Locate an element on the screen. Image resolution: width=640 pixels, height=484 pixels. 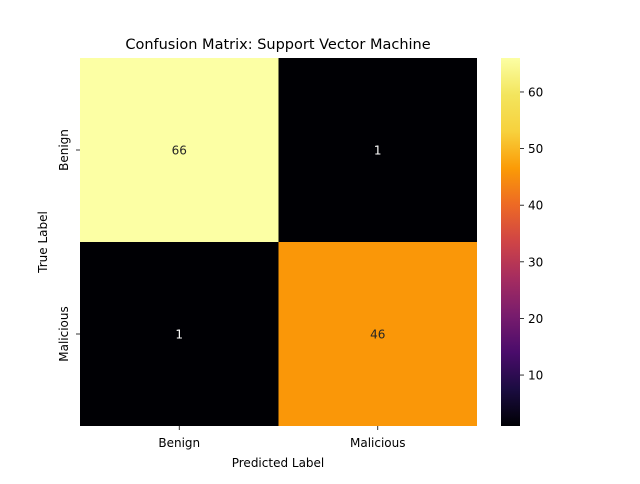
cell-annotation-1-1: 46 is located at coordinates (377, 335).